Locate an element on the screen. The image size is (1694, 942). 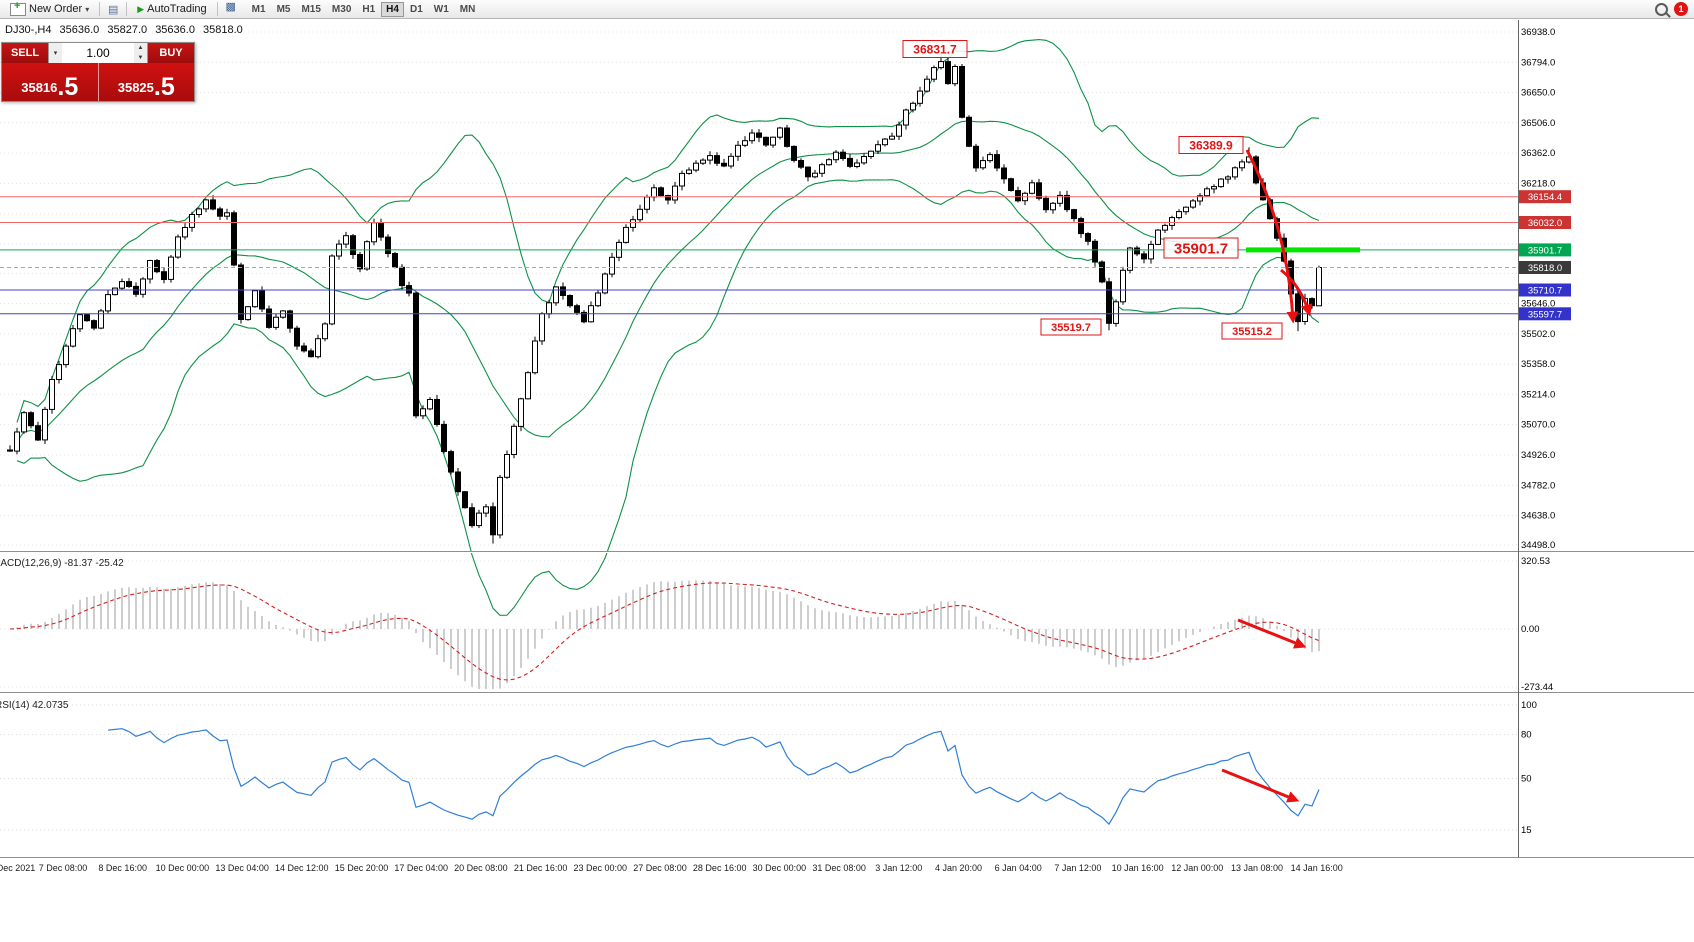
svg-text: 36154.4 is located at coordinates (1545, 197).